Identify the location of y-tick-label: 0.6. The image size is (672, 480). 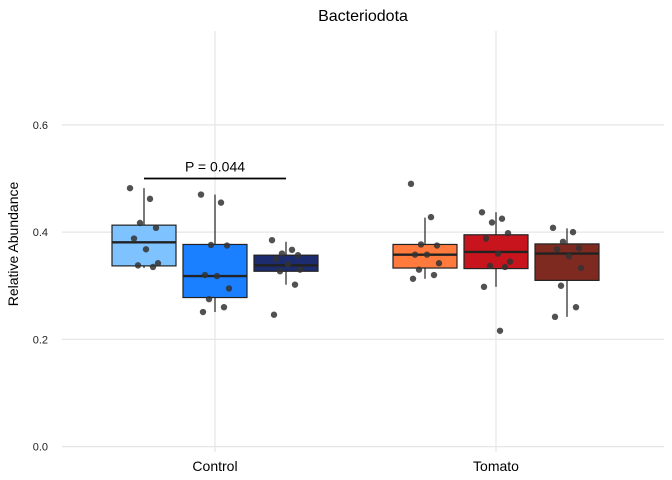
(40, 126).